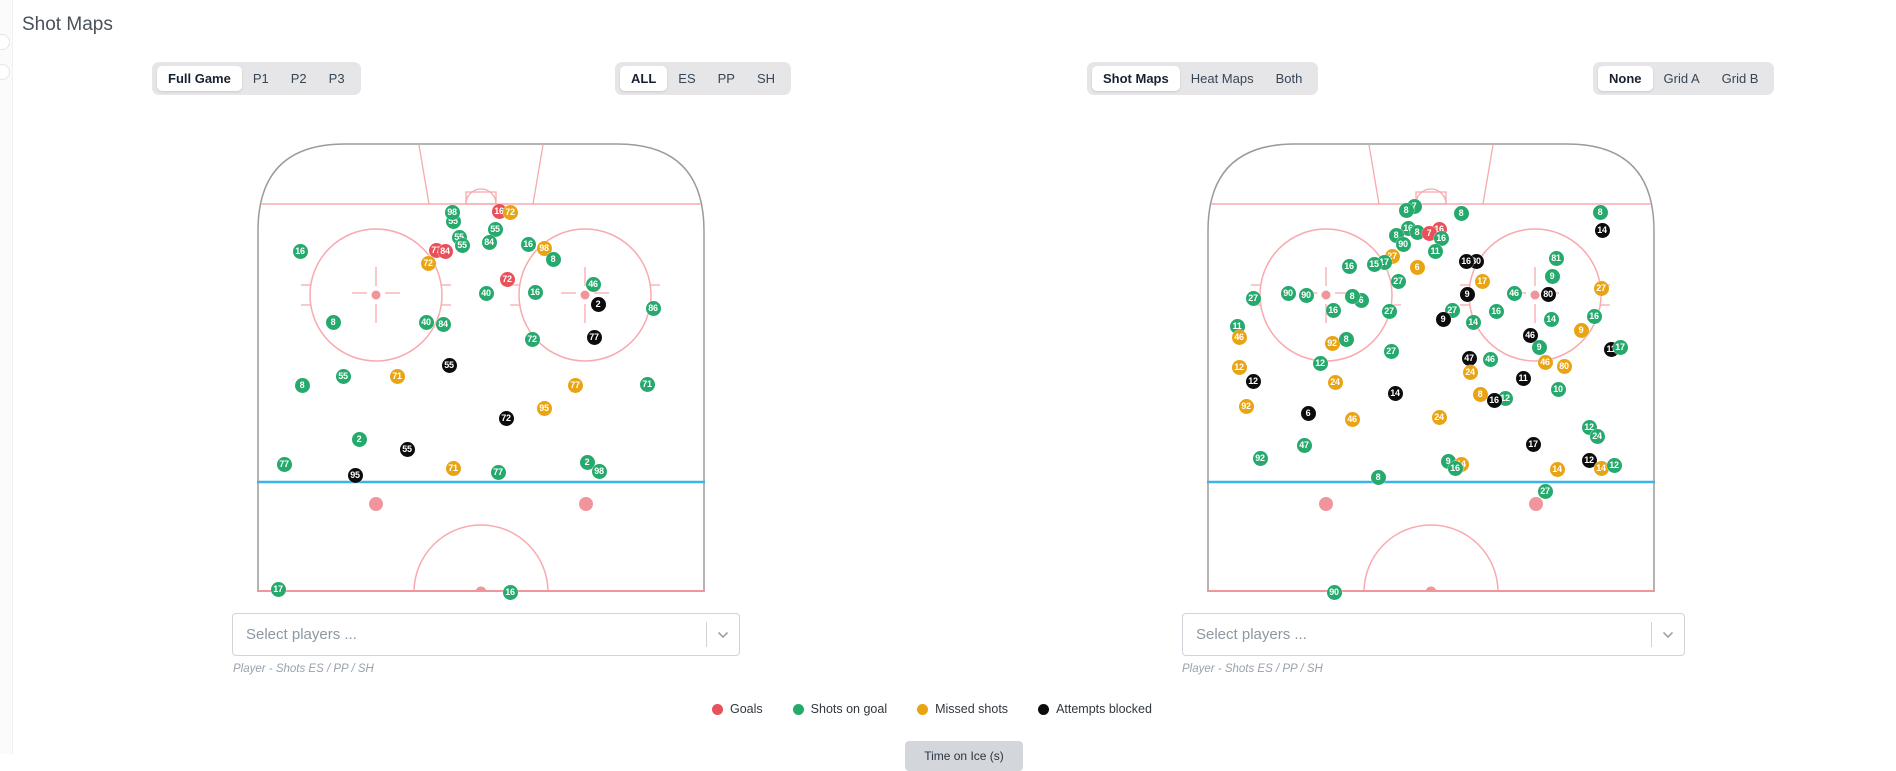 The height and width of the screenshot is (771, 1896). I want to click on segment-all: ALL, so click(644, 78).